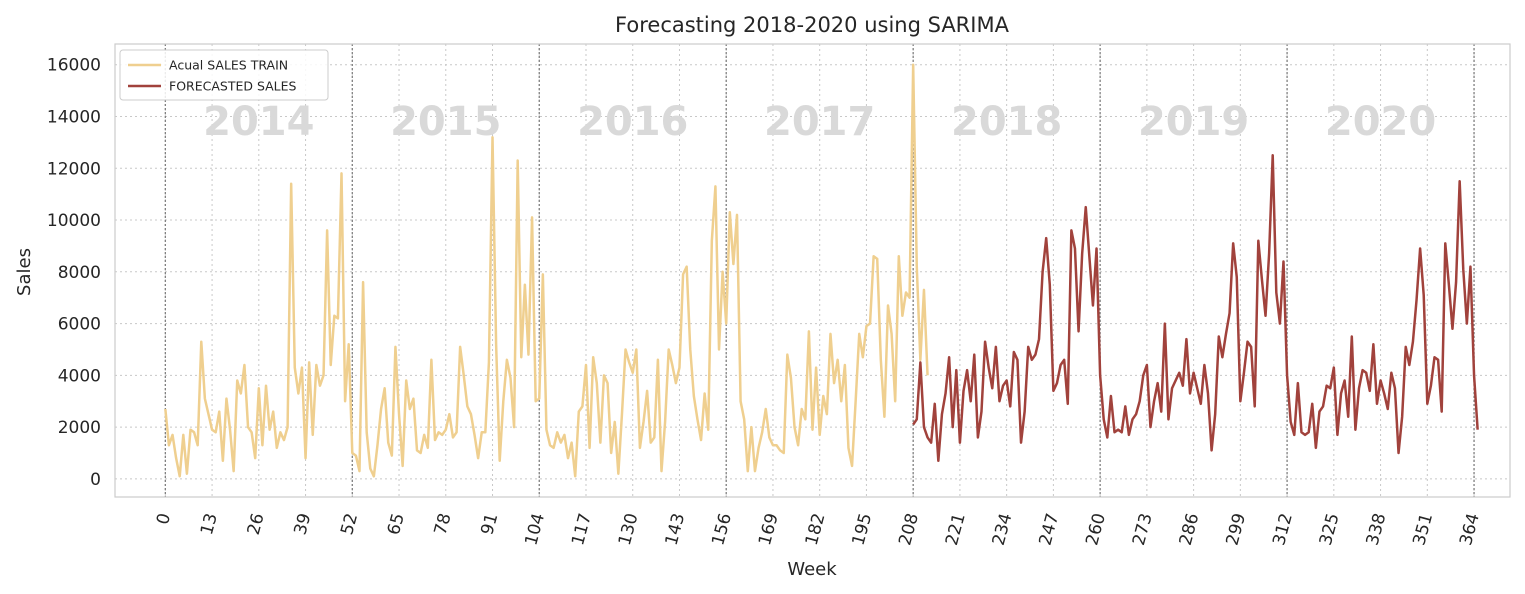 This screenshot has height=594, width=1525. Describe the element at coordinates (1193, 122) in the screenshot. I see `year-label: 2019` at that location.